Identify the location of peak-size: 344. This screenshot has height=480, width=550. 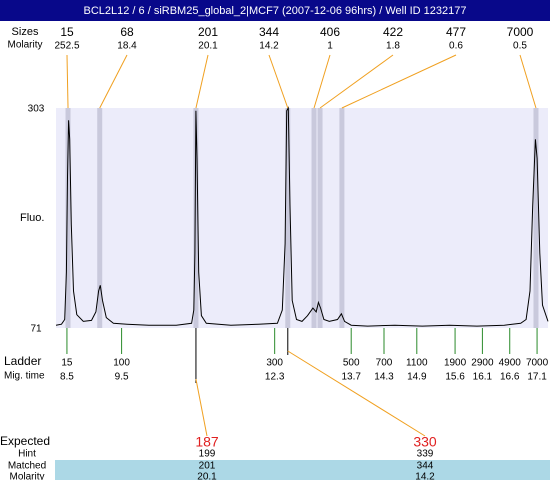
(269, 32).